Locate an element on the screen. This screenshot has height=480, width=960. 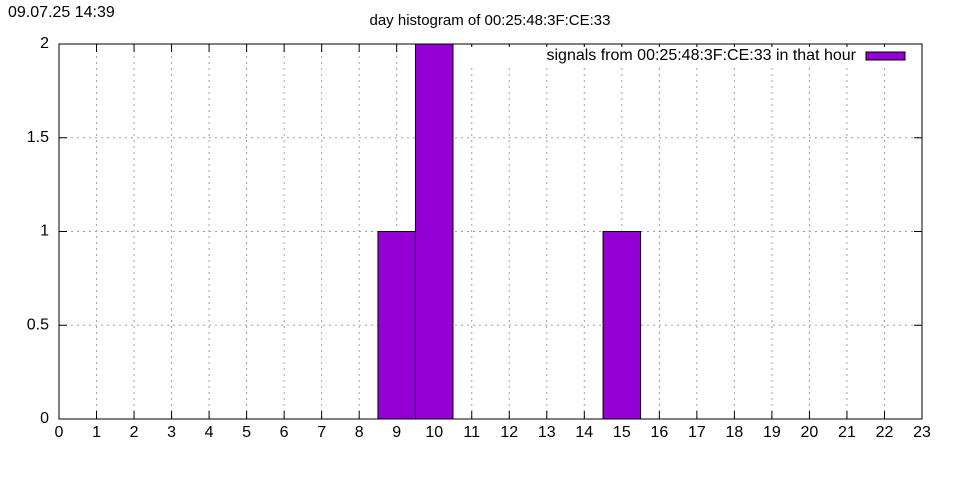
x-tick-label: 17 is located at coordinates (697, 432).